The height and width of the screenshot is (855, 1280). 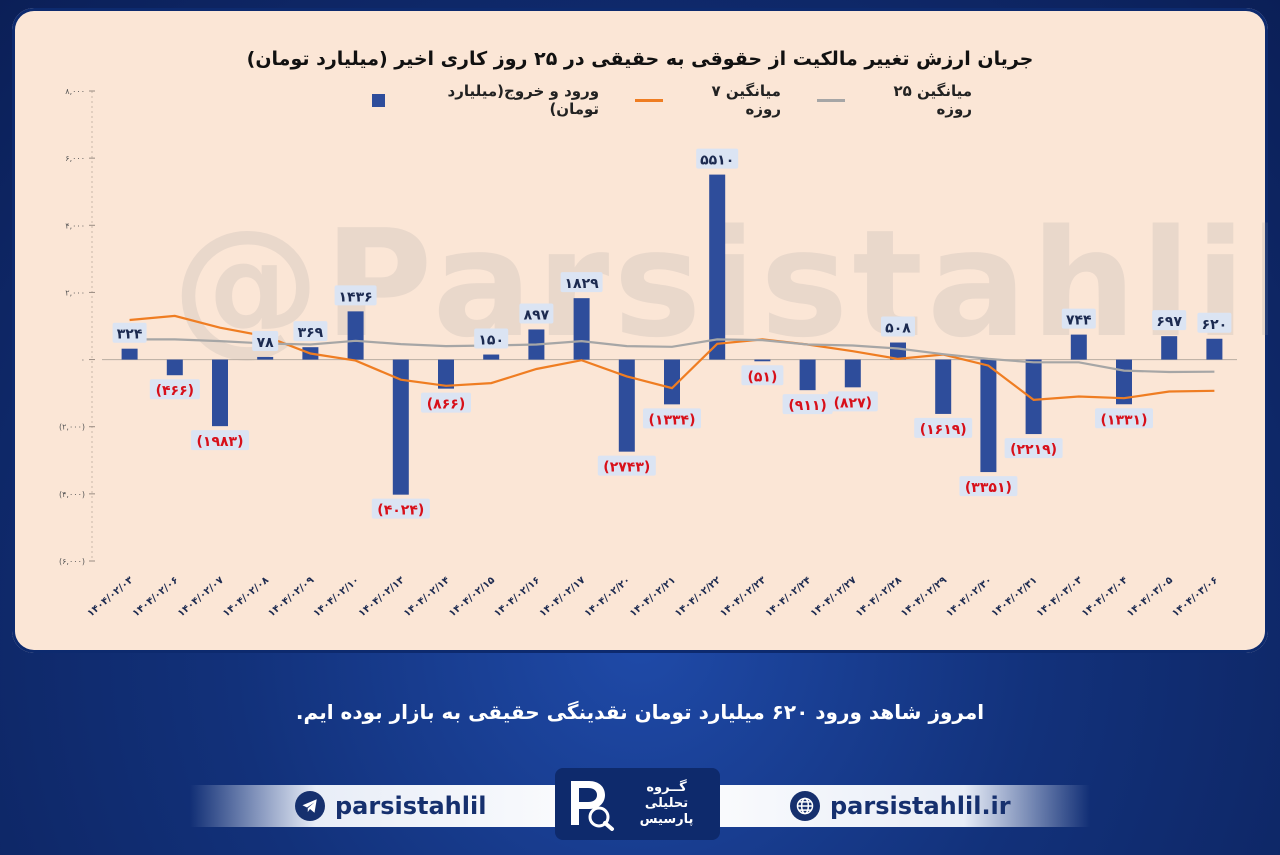 What do you see at coordinates (472, 597) in the screenshot?
I see `x-tick-label: ۱۴۰۴/۰۲/۱۵` at bounding box center [472, 597].